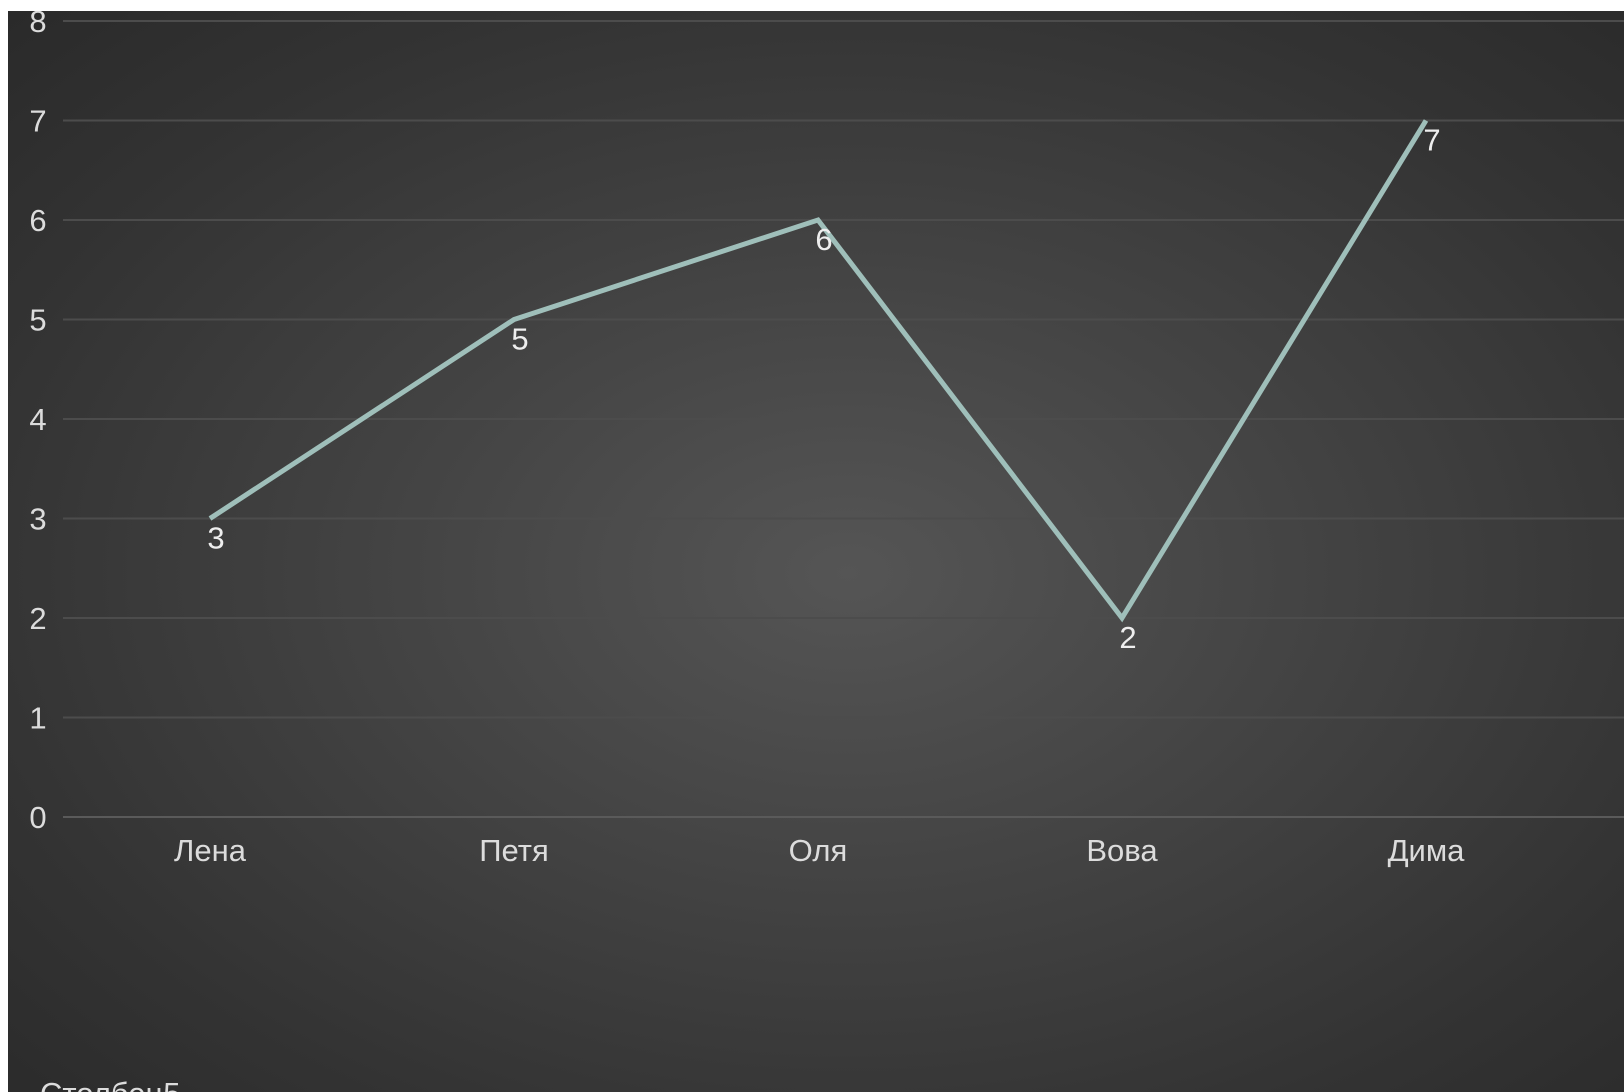 The width and height of the screenshot is (1624, 1092). Describe the element at coordinates (37, 121) in the screenshot. I see `y-tick-label: 7` at that location.